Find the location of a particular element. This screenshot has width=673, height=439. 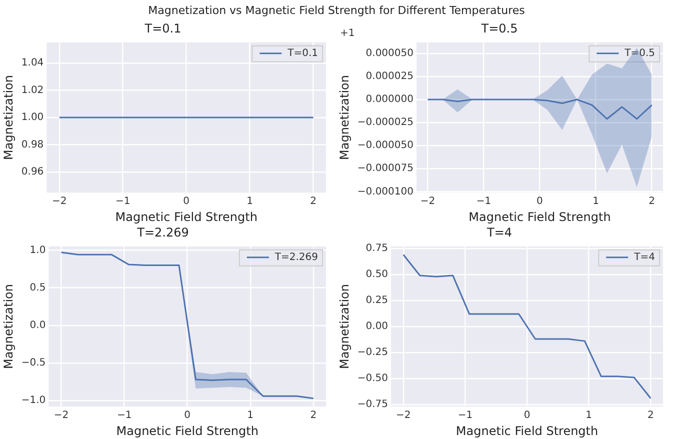

y-tick-label: 0.5 is located at coordinates (38, 288).